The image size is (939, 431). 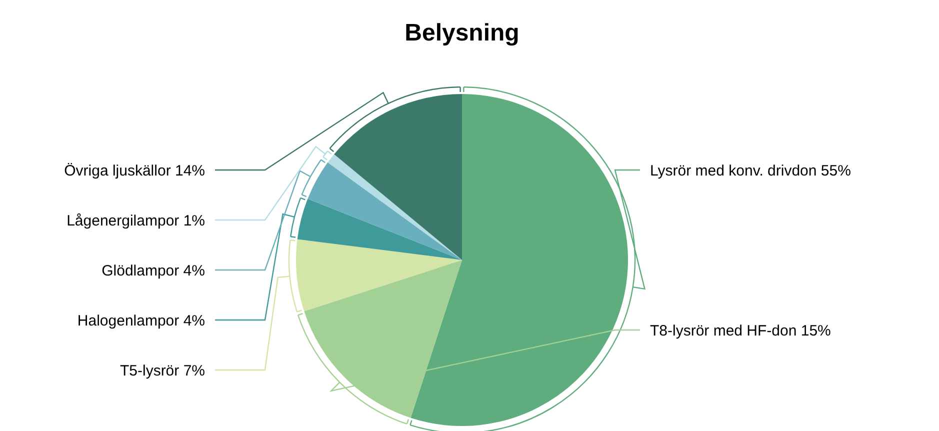 What do you see at coordinates (134, 171) in the screenshot?
I see `slice-label: Övriga ljuskällor 14%` at bounding box center [134, 171].